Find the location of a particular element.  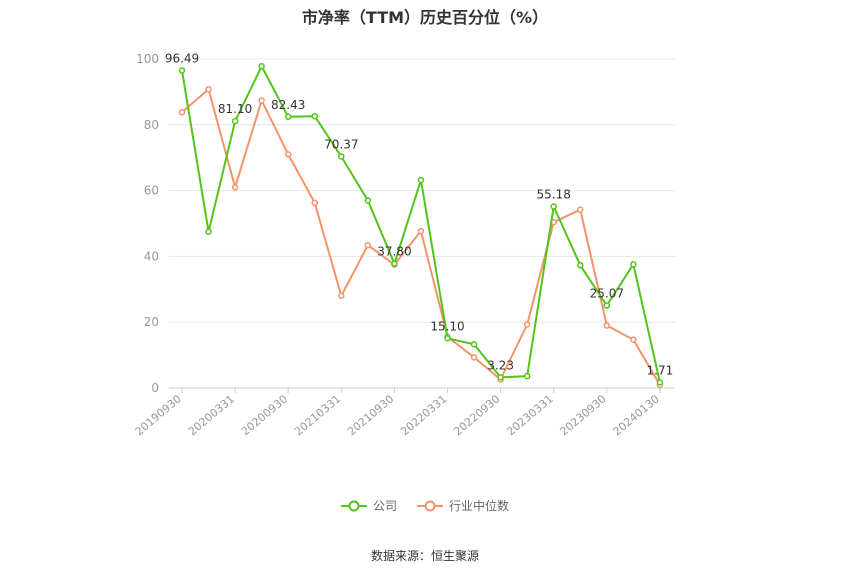

y-tick-label: 100 is located at coordinates (147, 59).